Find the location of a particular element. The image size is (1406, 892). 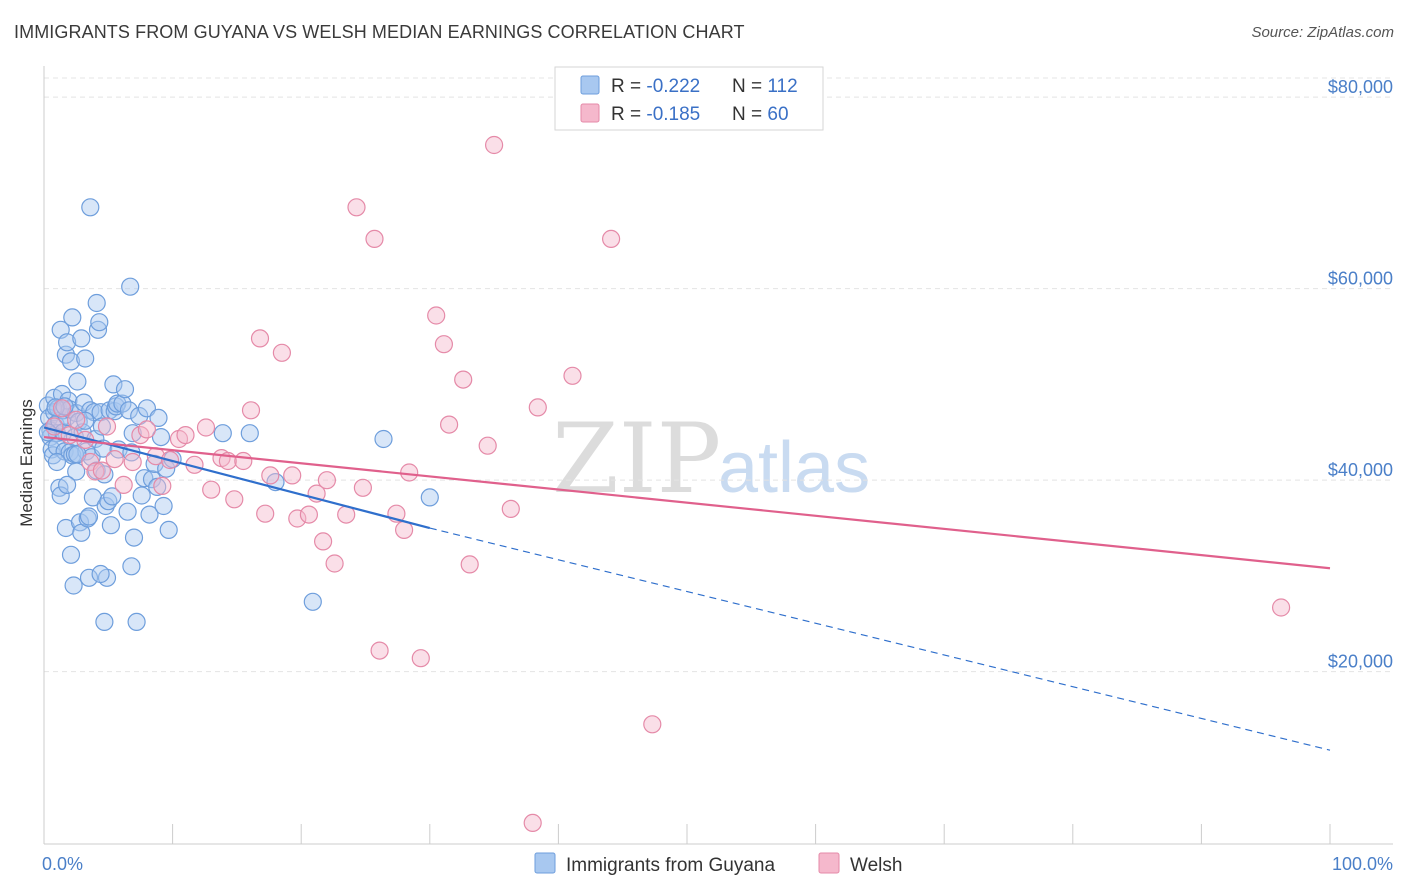

y-tick-label: $40,000 is located at coordinates (1360, 470).